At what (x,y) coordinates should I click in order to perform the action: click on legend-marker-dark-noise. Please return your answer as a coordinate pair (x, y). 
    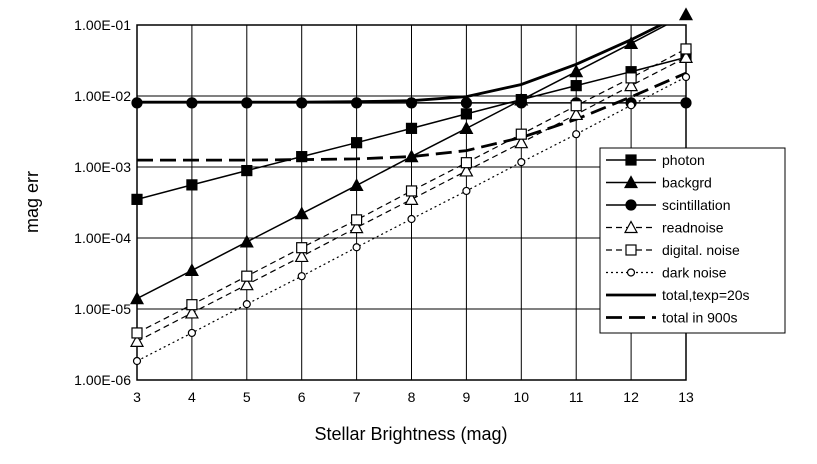
    Looking at the image, I should click on (631, 272).